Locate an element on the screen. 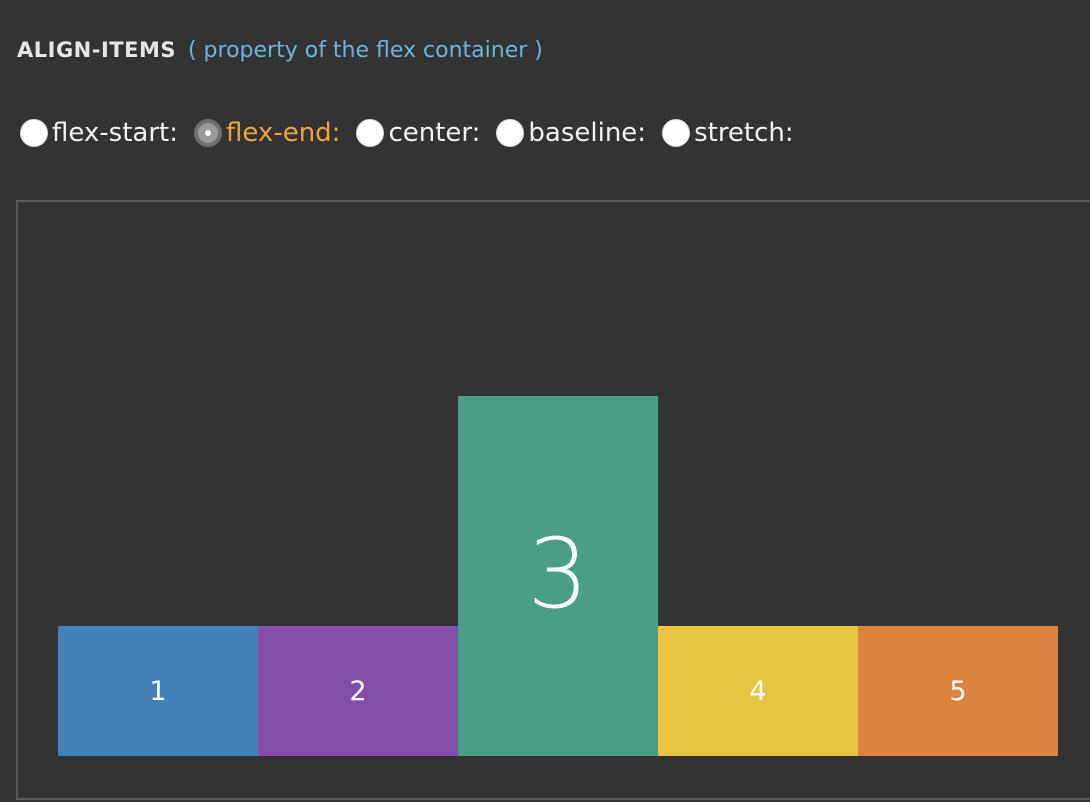  flex-item-label: 2 is located at coordinates (358, 691).